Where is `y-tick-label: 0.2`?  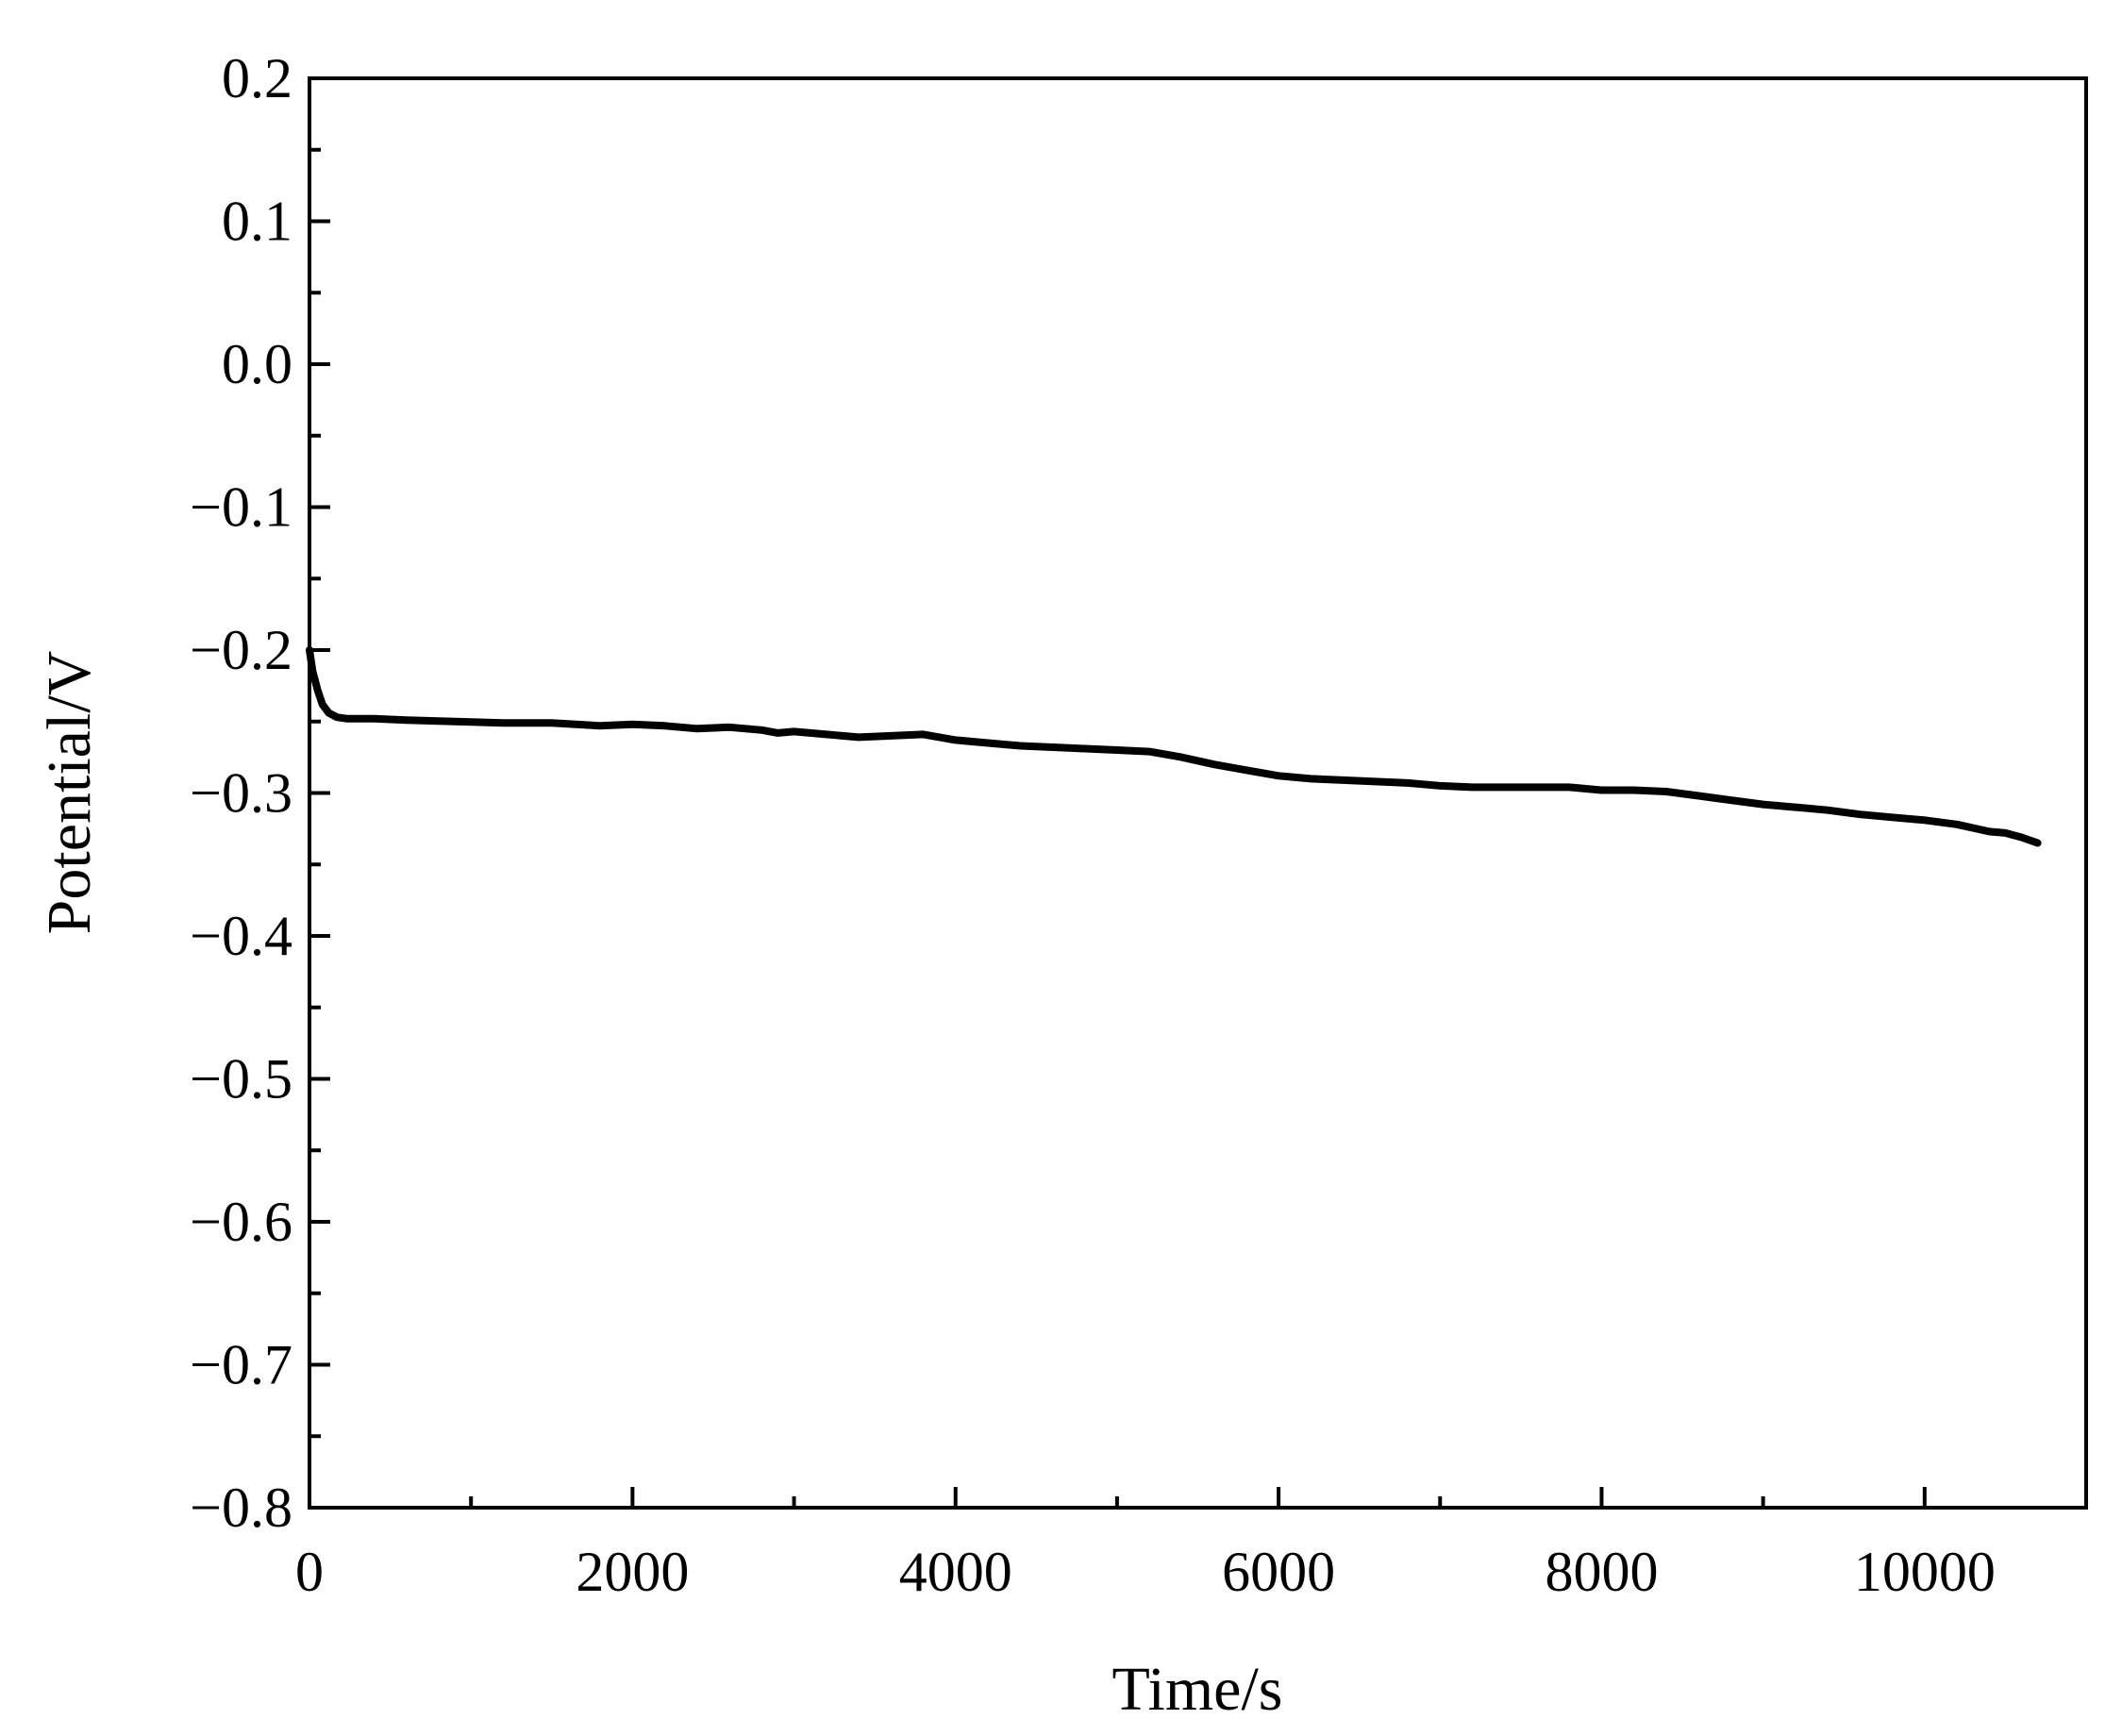
y-tick-label: 0.2 is located at coordinates (257, 78).